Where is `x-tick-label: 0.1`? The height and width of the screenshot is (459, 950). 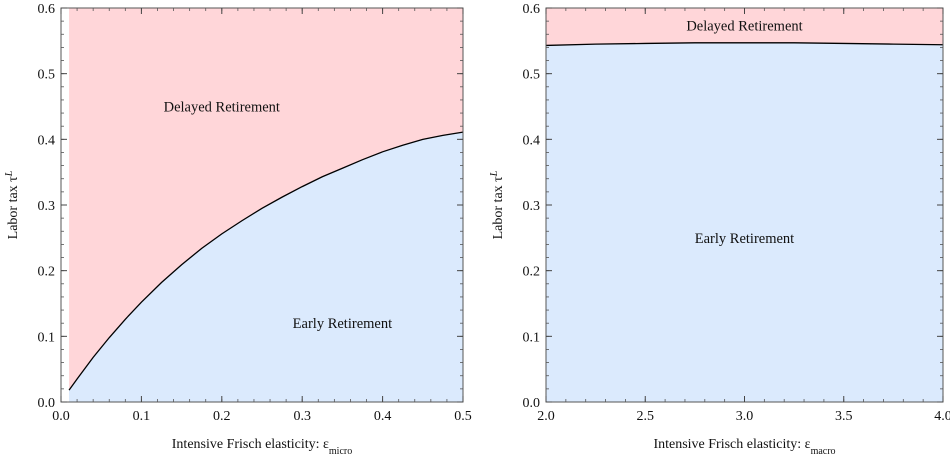
x-tick-label: 0.1 is located at coordinates (142, 416).